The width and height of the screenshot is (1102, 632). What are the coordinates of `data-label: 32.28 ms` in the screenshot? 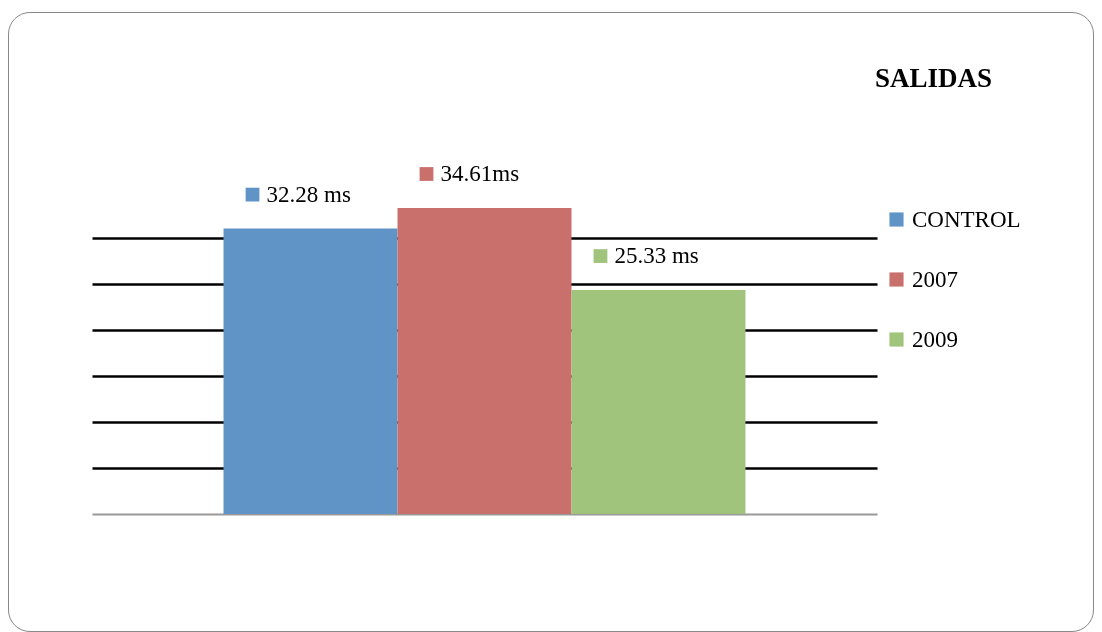 It's located at (308, 194).